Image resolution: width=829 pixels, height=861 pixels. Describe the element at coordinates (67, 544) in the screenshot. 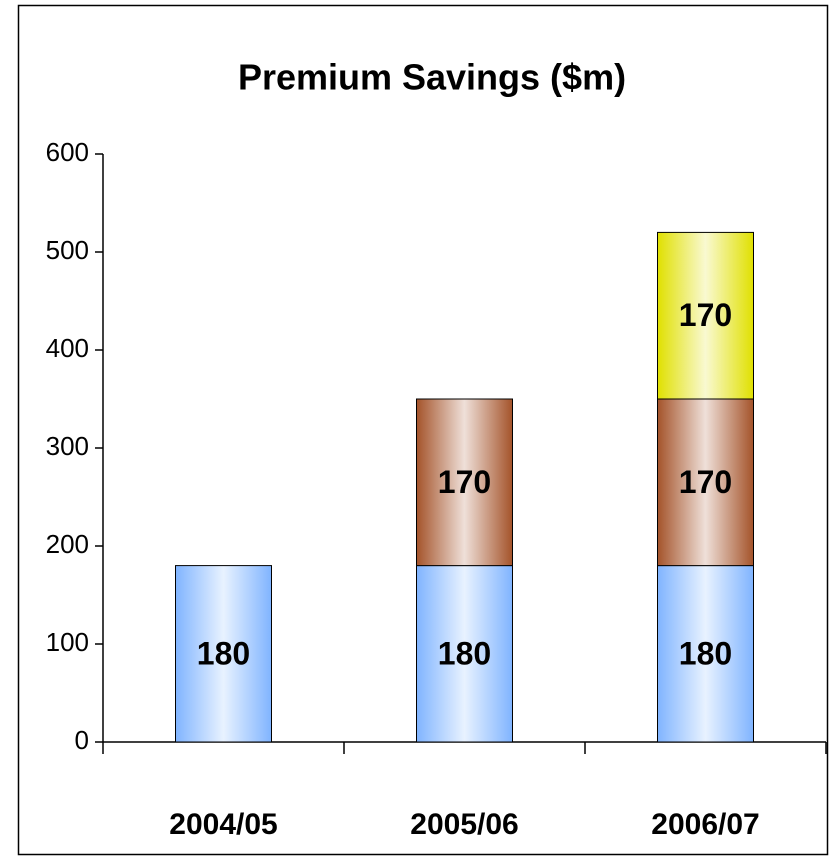

I see `y-tick-label: 200` at that location.